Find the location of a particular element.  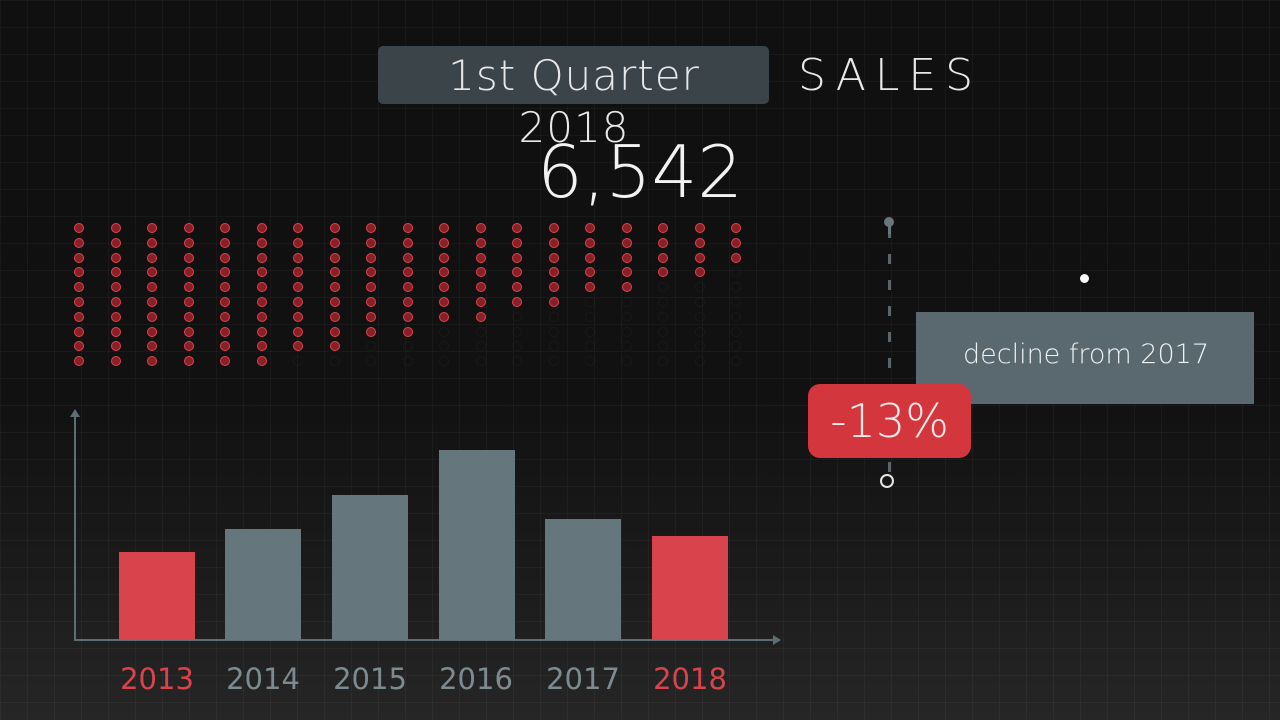

dashed-connector is located at coordinates (889, 353).